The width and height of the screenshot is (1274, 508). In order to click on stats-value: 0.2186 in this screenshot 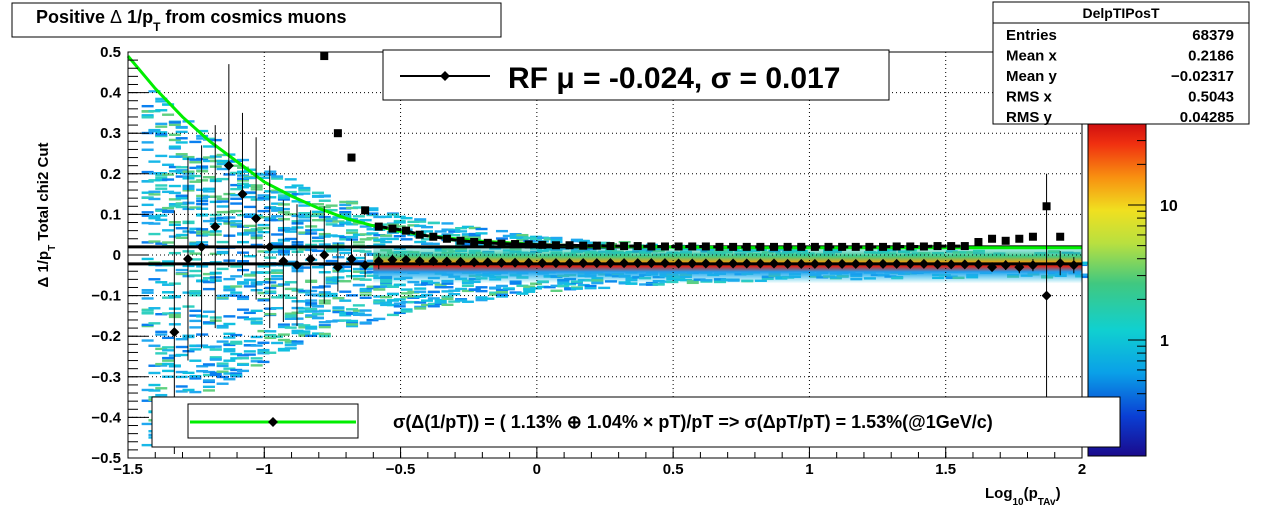, I will do `click(1211, 56)`.